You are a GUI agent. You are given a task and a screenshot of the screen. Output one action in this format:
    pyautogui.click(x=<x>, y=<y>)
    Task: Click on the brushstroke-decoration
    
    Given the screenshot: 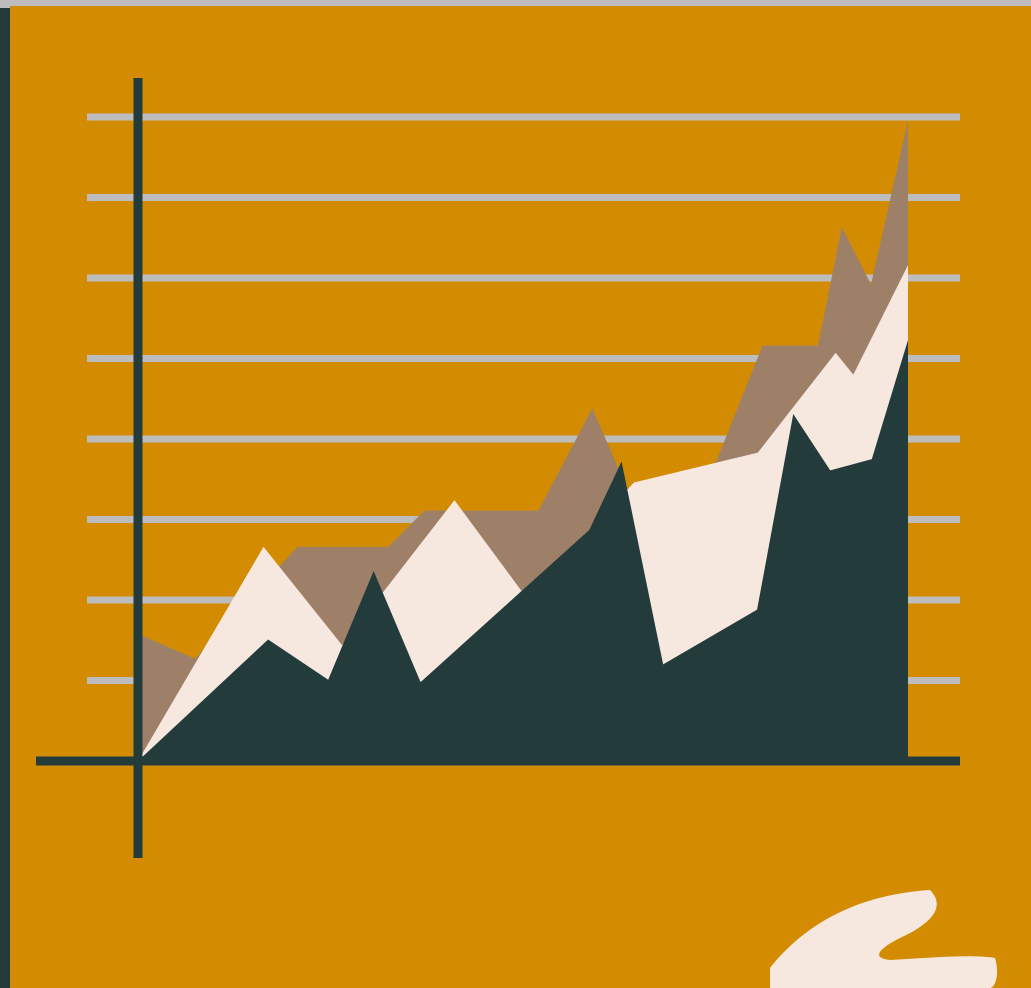 What is the action you would take?
    pyautogui.click(x=884, y=939)
    